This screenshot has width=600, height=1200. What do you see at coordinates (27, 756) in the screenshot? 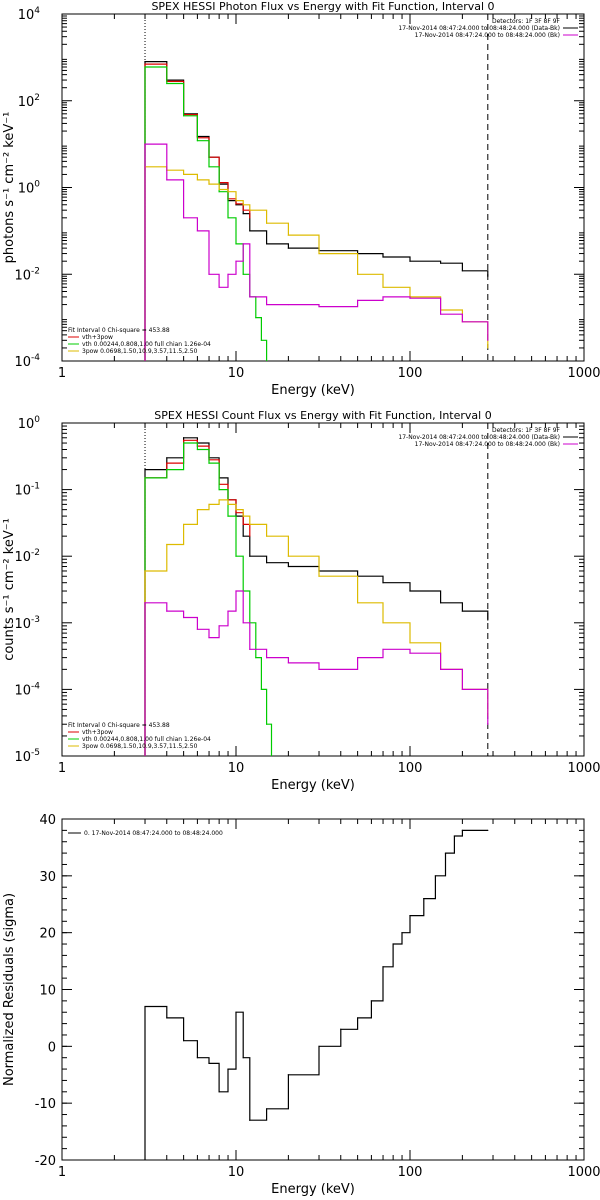
I see `y-tick-label: 10⁻⁵` at bounding box center [27, 756].